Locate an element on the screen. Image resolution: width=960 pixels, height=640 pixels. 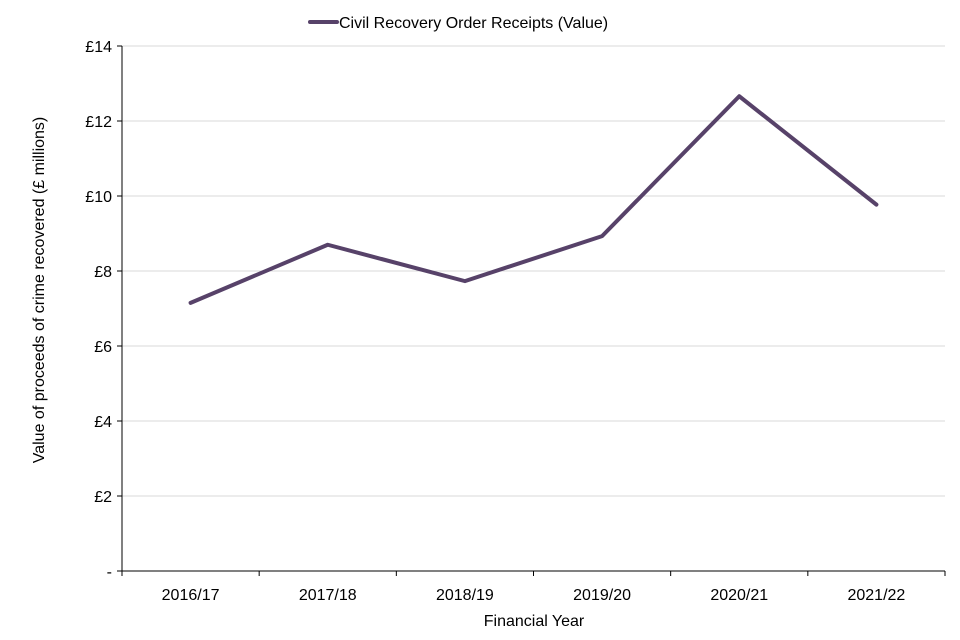
y-tick-label: £8 is located at coordinates (103, 272).